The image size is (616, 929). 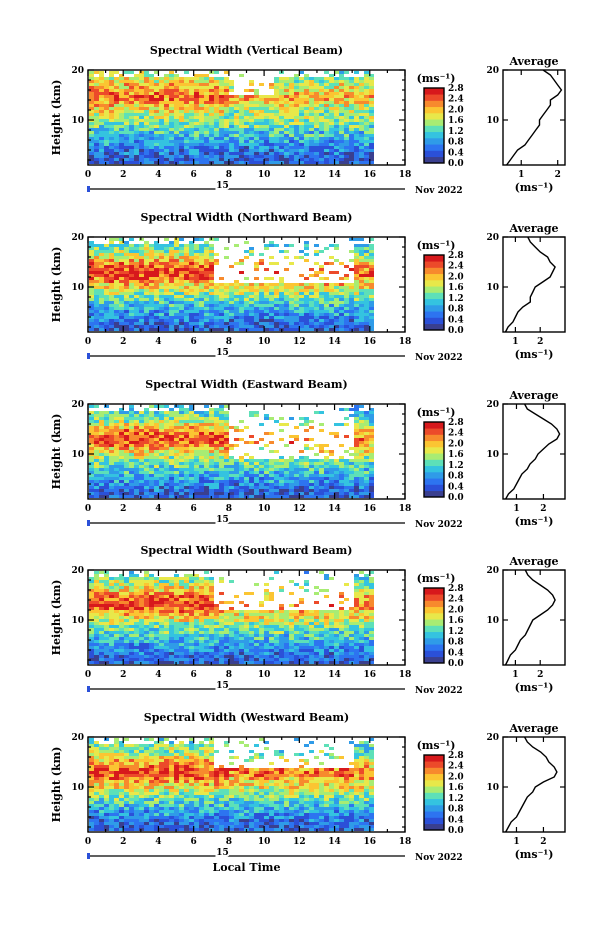 I want to click on colorbar-tick-label: 0.0, so click(x=456, y=498).